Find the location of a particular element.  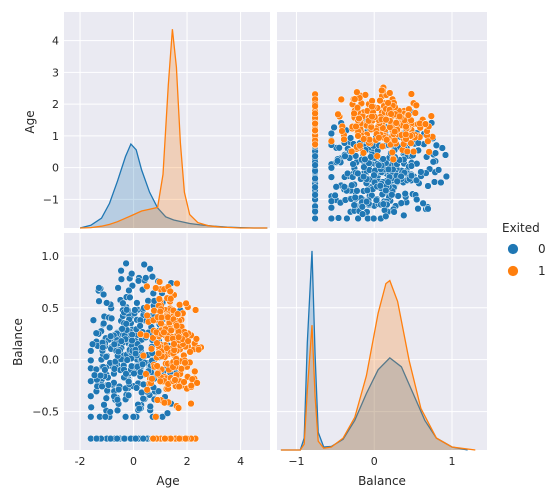

y-tick-label: −0.5 is located at coordinates (45, 412).